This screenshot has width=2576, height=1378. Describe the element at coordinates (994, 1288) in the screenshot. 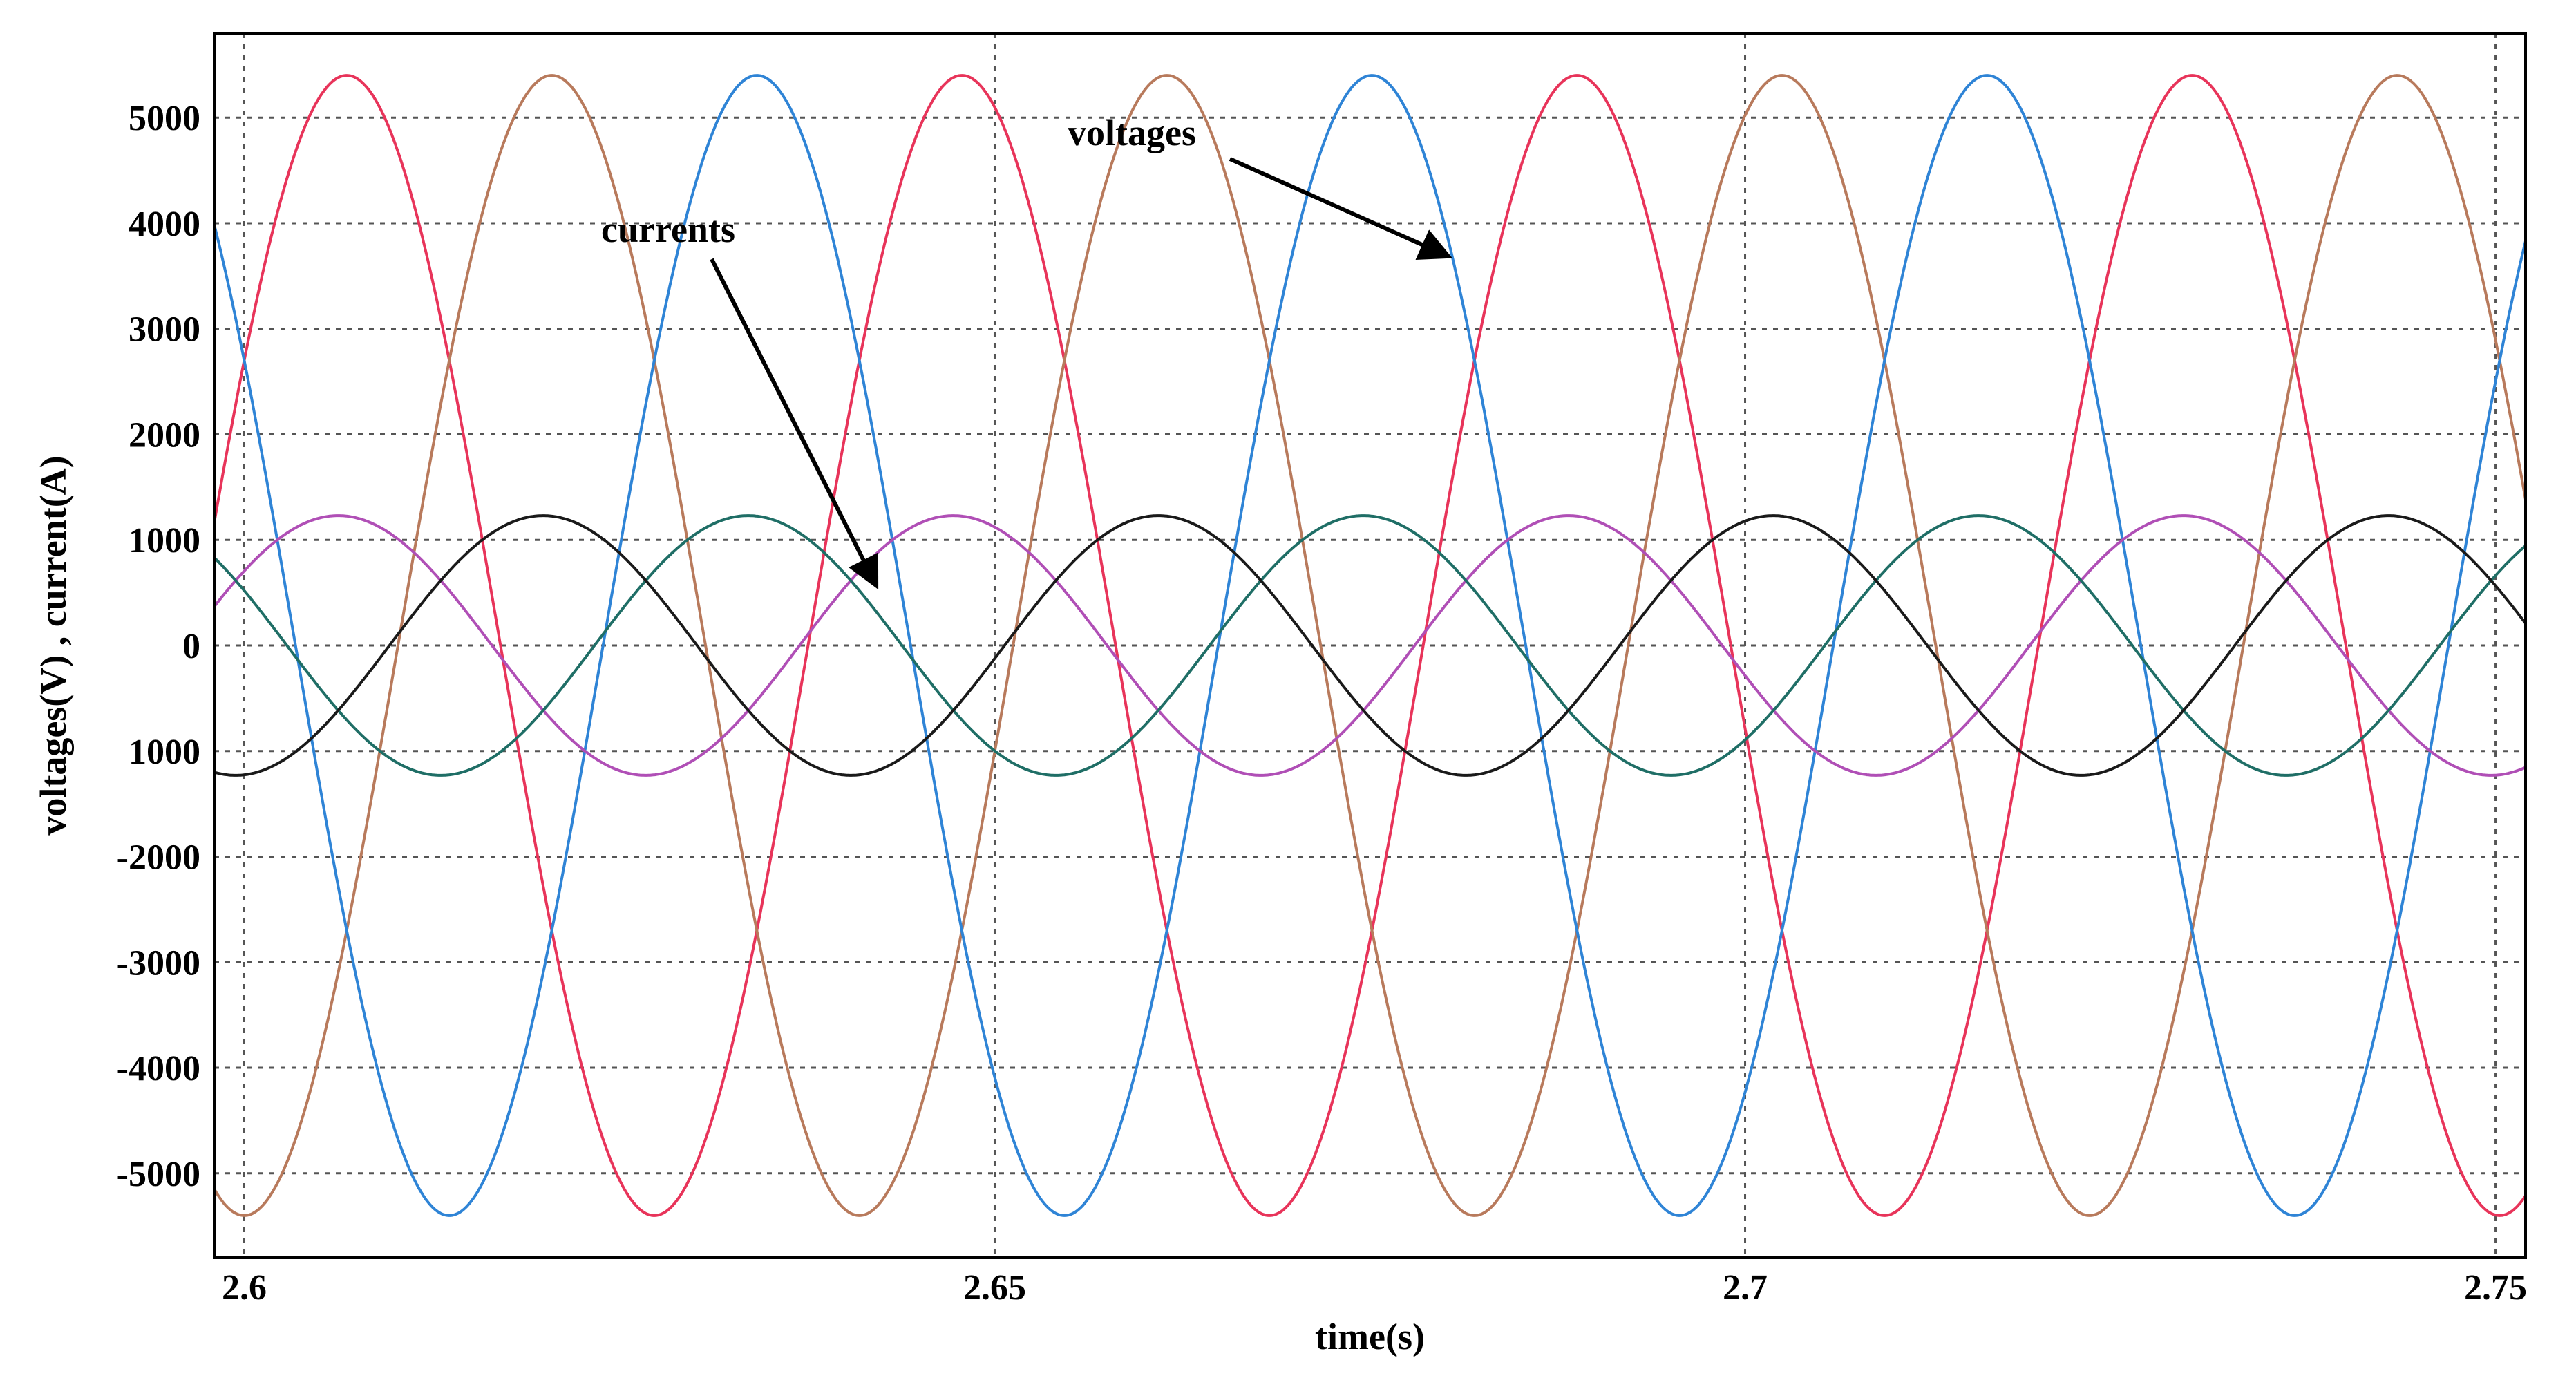

I see `x-tick-label: 2.65` at that location.